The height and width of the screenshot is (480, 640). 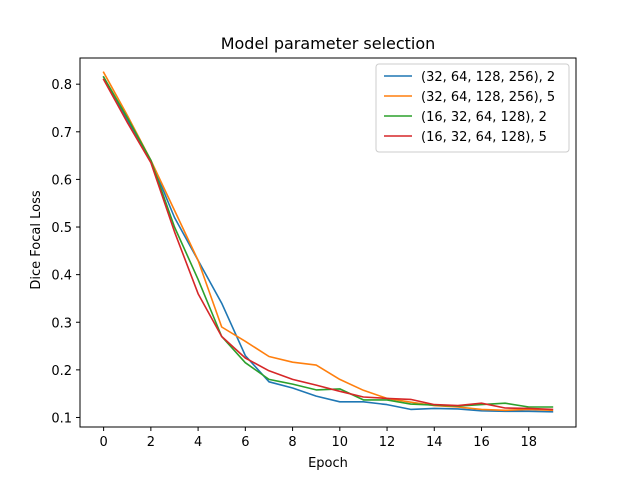 I want to click on x-tick-label: 0, so click(x=103, y=442).